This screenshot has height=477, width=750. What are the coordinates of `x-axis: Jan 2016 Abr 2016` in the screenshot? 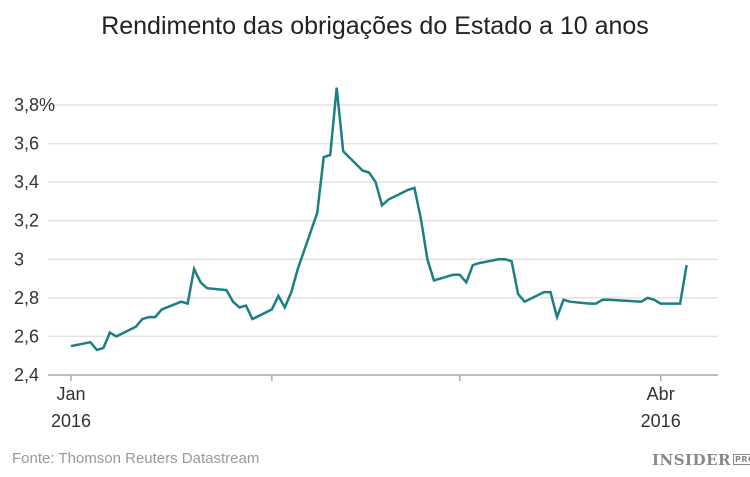 It's located at (383, 402).